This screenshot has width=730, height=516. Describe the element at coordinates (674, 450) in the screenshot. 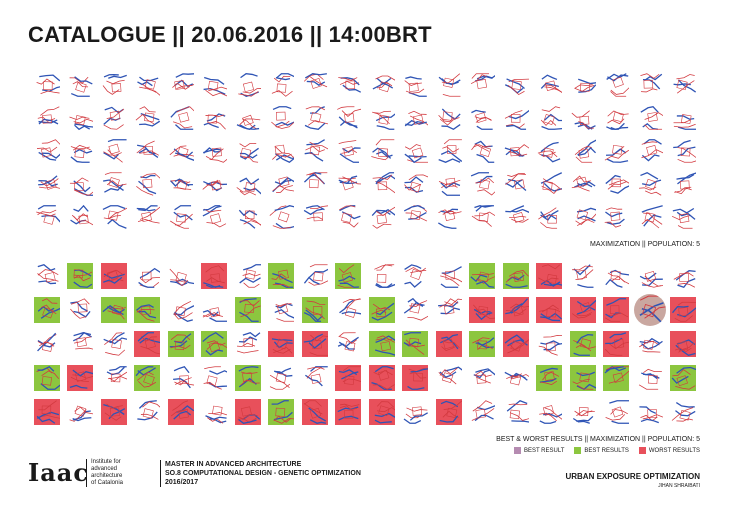

I see `legend-label: WORST RESULTS` at that location.